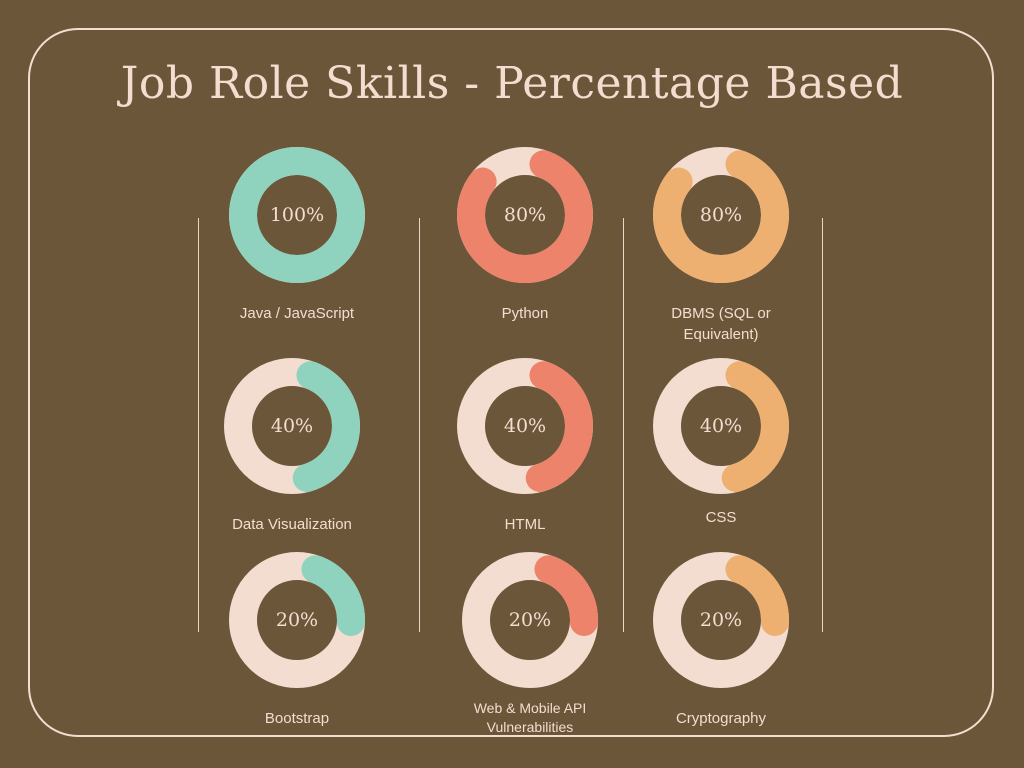 The image size is (1024, 768). What do you see at coordinates (292, 524) in the screenshot?
I see `skill-label: Data Visualization` at bounding box center [292, 524].